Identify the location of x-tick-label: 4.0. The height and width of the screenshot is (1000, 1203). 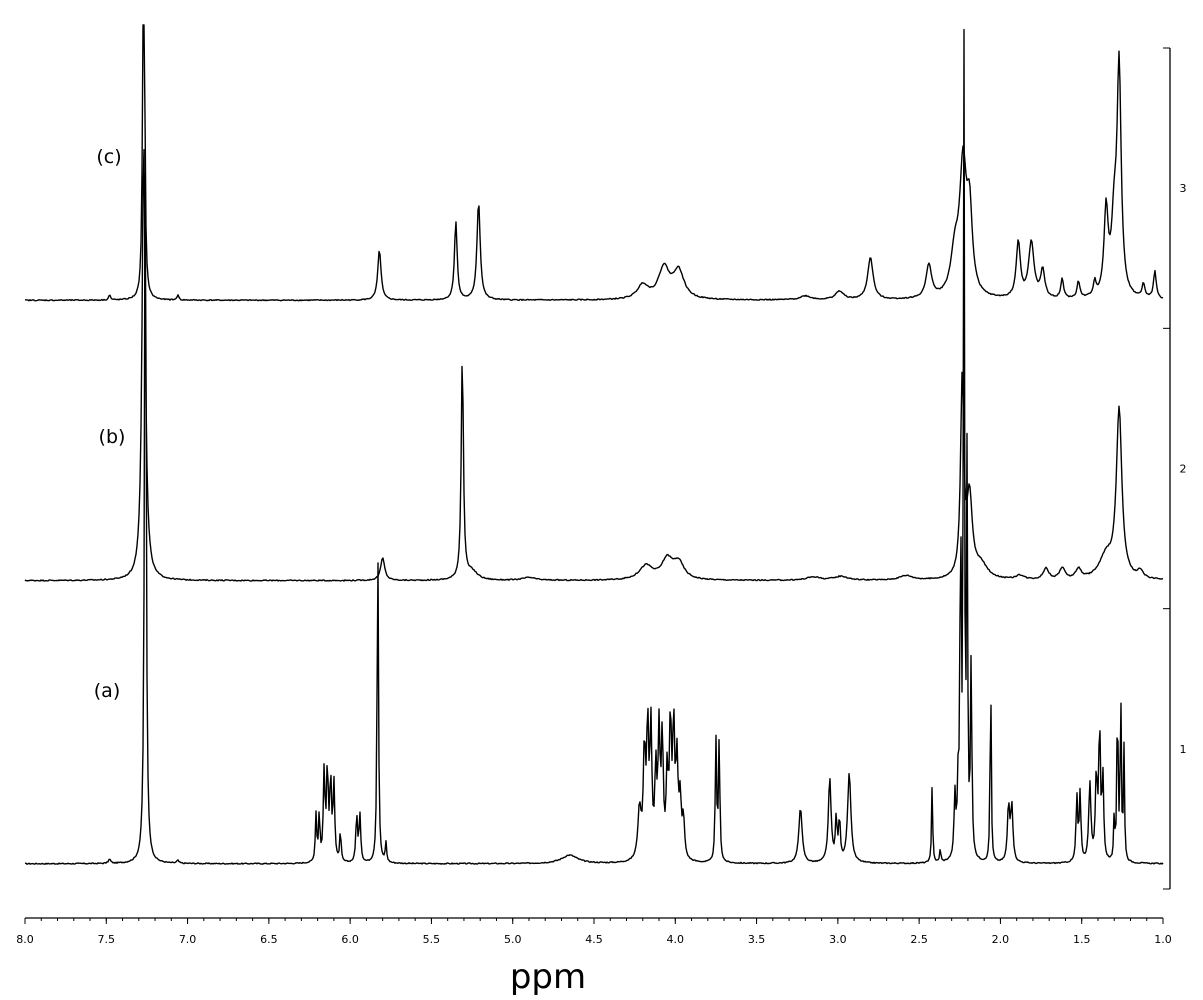
(676, 939).